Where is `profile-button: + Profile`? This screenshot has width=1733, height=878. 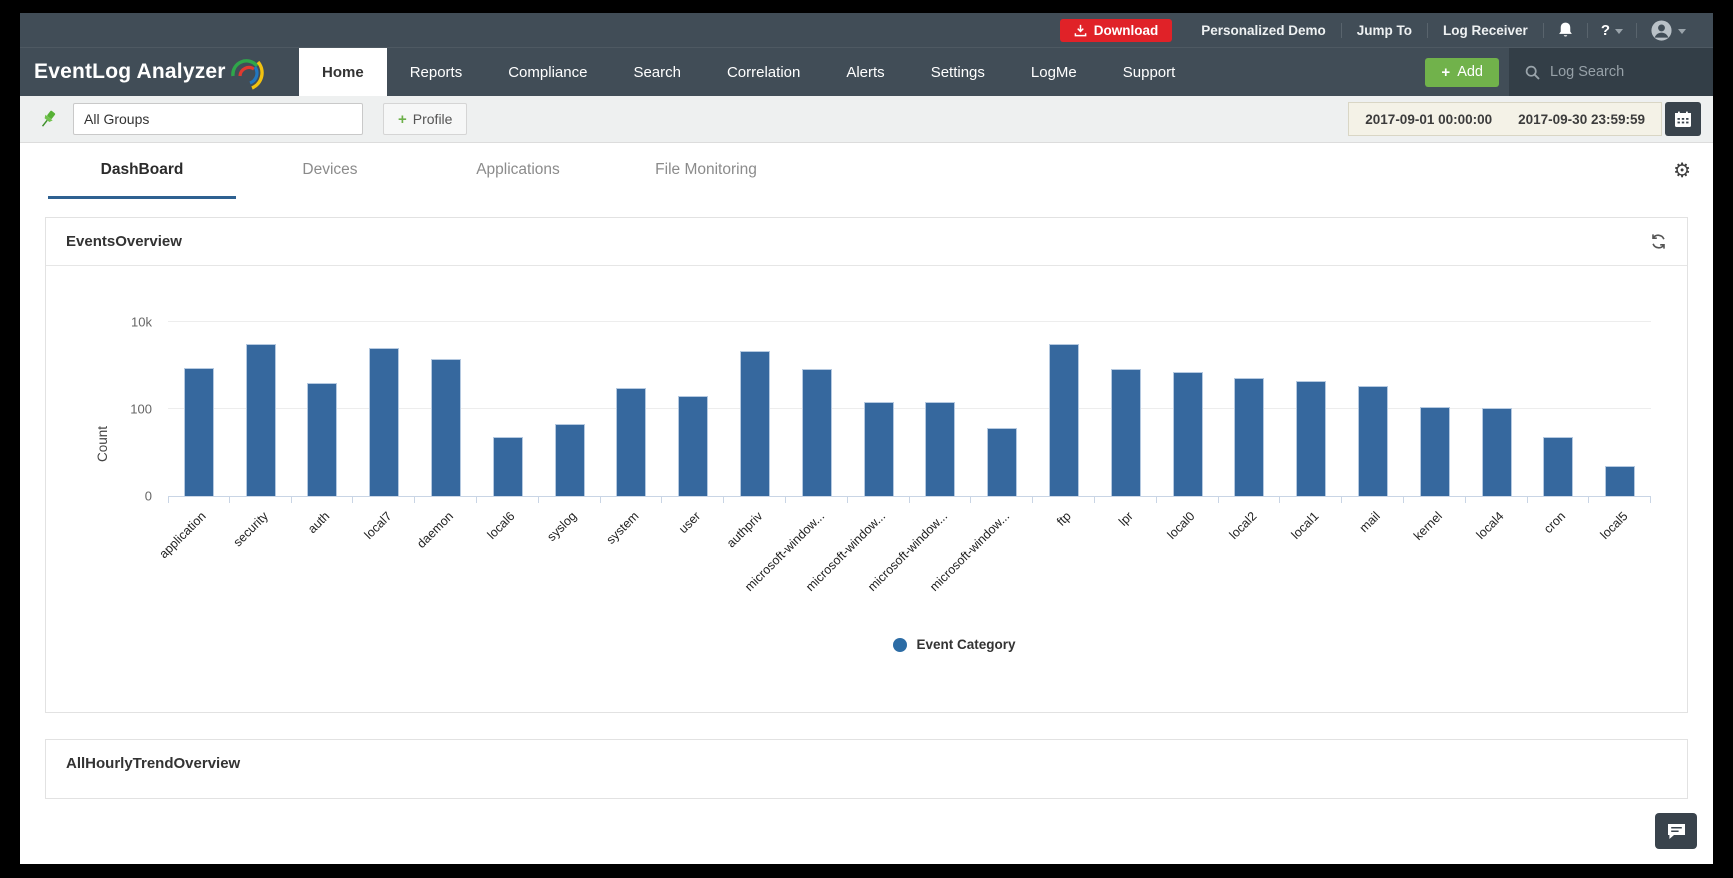 profile-button: + Profile is located at coordinates (425, 119).